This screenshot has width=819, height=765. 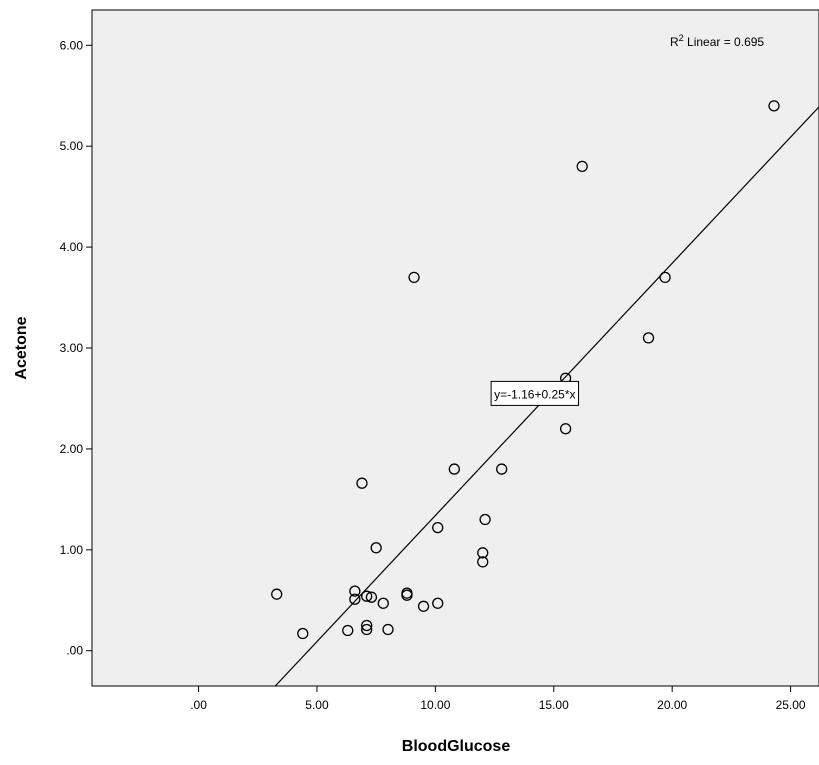 What do you see at coordinates (72, 146) in the screenshot?
I see `y-tick-label: 5.00` at bounding box center [72, 146].